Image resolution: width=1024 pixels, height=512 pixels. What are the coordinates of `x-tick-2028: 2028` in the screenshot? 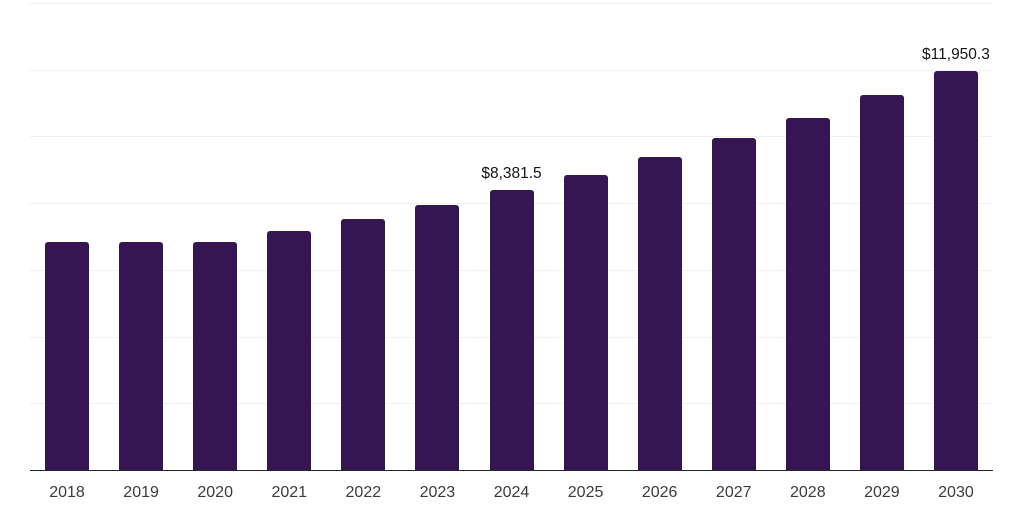 It's located at (808, 492).